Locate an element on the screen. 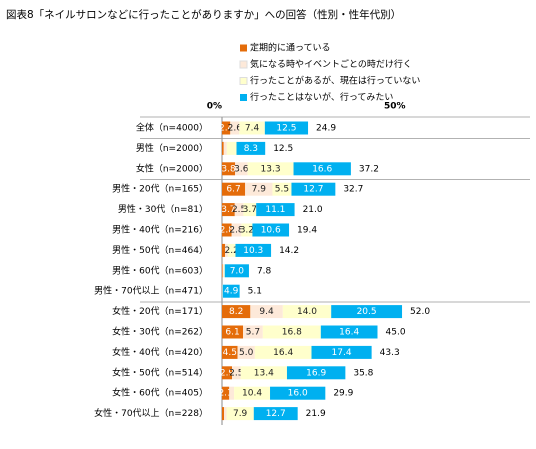 The image size is (536, 449). category-label: 女性・40代（n=420） is located at coordinates (160, 352).